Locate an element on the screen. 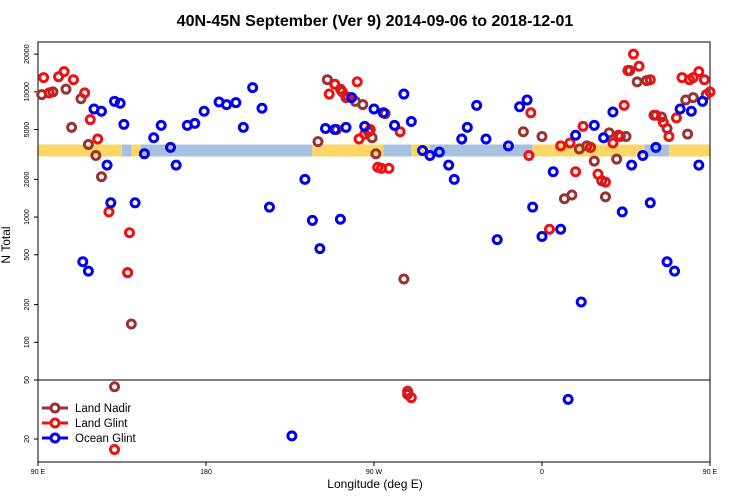 This screenshot has height=500, width=750. x-tick-label: 0 is located at coordinates (542, 472).